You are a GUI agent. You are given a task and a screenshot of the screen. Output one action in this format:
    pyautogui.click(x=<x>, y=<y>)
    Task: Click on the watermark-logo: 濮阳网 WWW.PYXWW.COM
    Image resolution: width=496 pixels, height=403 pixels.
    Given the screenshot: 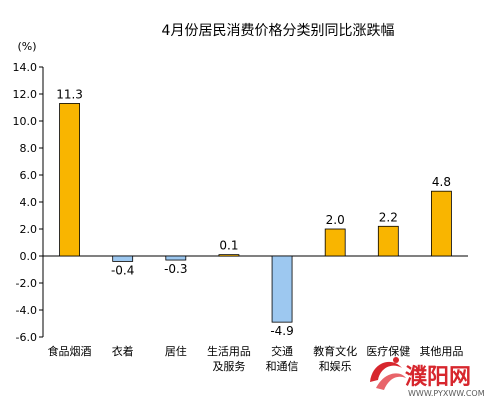 What is the action you would take?
    pyautogui.click(x=427, y=377)
    